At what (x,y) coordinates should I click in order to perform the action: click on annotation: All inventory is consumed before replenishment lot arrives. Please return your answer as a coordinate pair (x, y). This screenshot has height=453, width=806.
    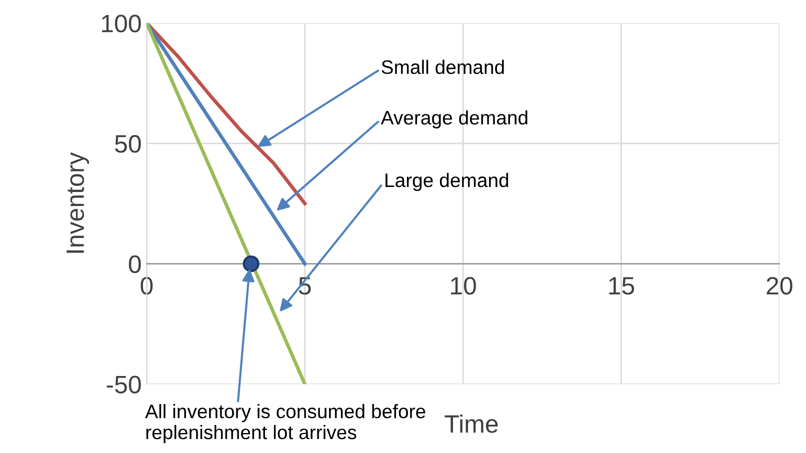
    Looking at the image, I should click on (285, 424).